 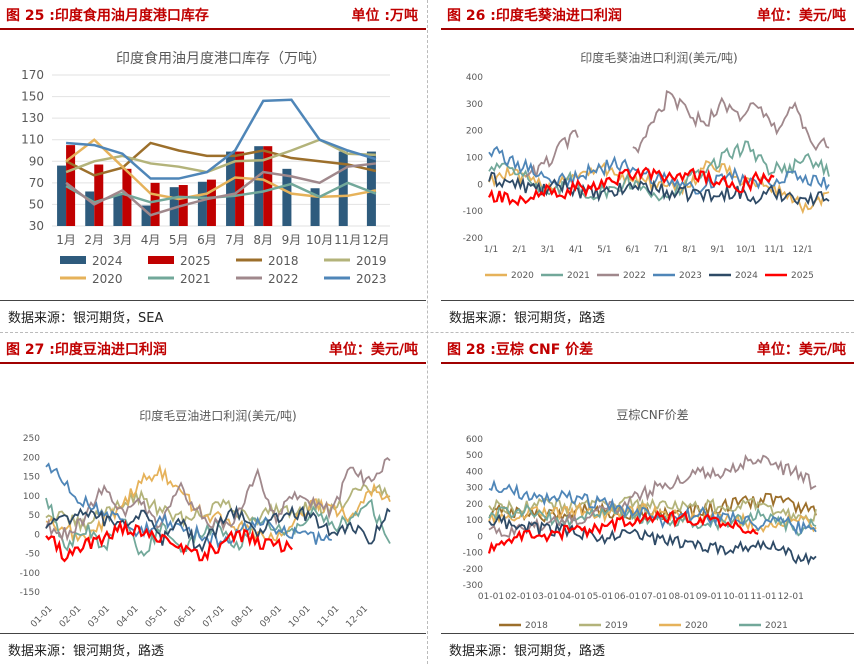 What do you see at coordinates (616, 626) in the screenshot?
I see `legend-label-2019: 2019` at bounding box center [616, 626].